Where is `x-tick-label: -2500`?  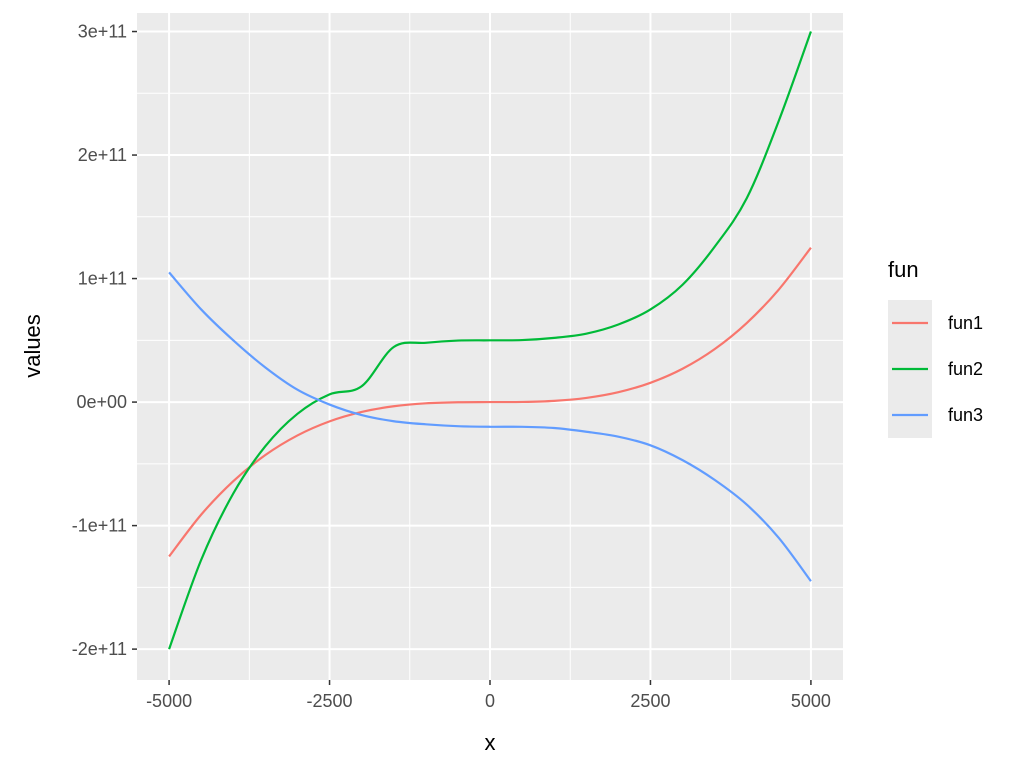
x-tick-label: -2500 is located at coordinates (330, 701).